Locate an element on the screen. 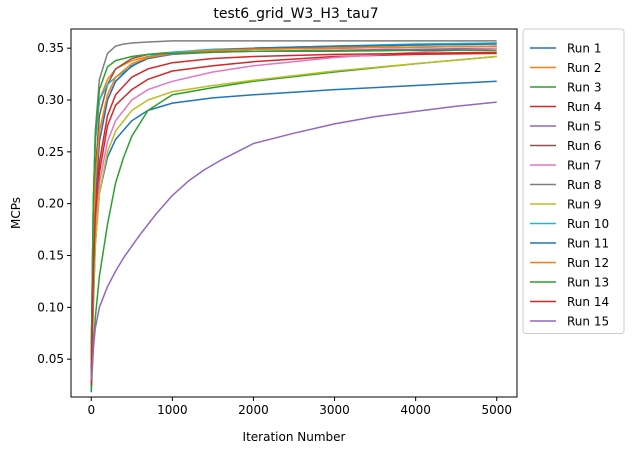 Image resolution: width=632 pixels, height=457 pixels. x-axis: 0 1000 2000 3000 4000 5000 is located at coordinates (299, 407).